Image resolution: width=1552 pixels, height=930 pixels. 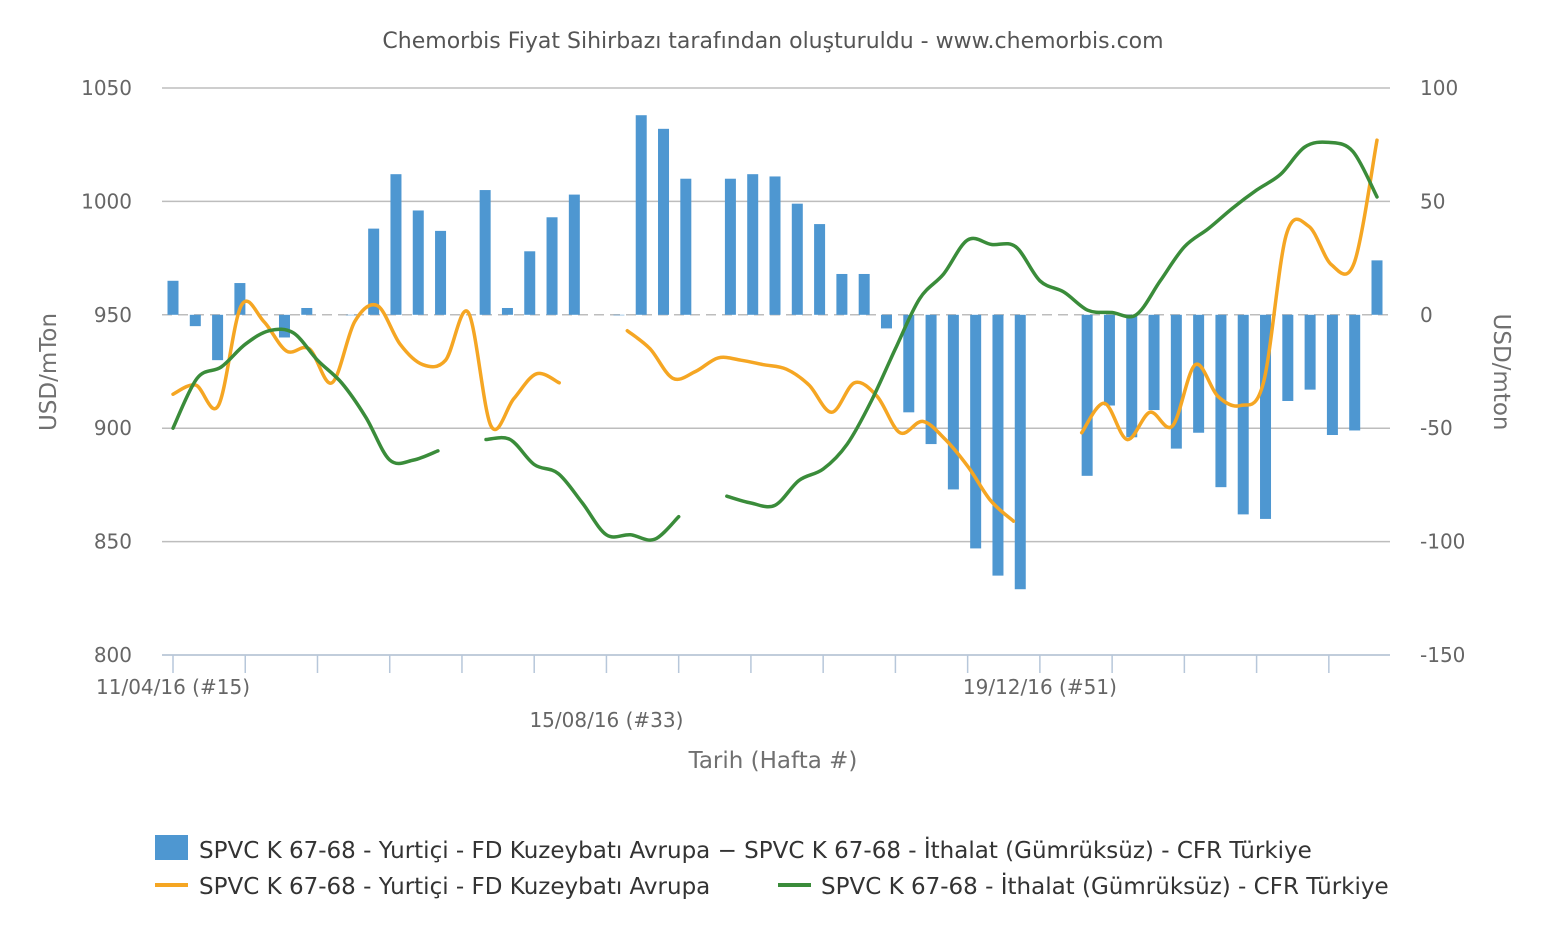 What do you see at coordinates (1501, 372) in the screenshot?
I see `y-axis-label-right: USD/mton` at bounding box center [1501, 372].